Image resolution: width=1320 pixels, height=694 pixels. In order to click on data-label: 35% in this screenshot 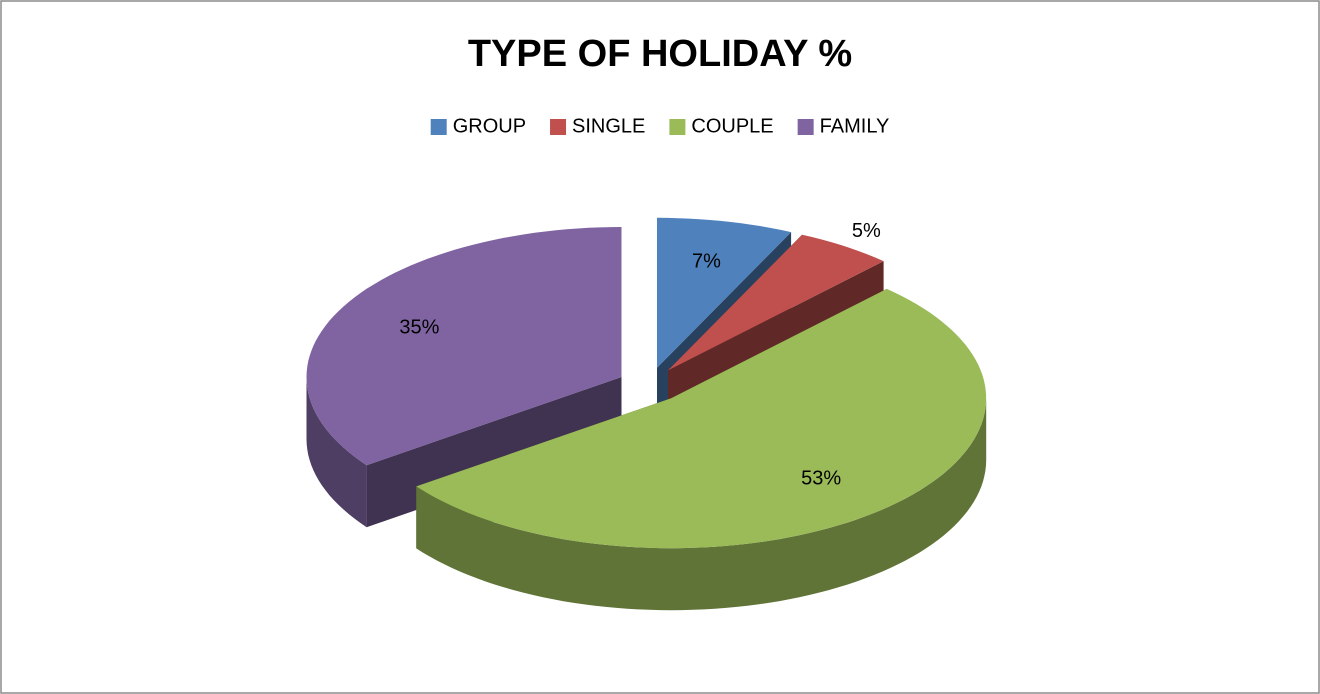, I will do `click(419, 327)`.